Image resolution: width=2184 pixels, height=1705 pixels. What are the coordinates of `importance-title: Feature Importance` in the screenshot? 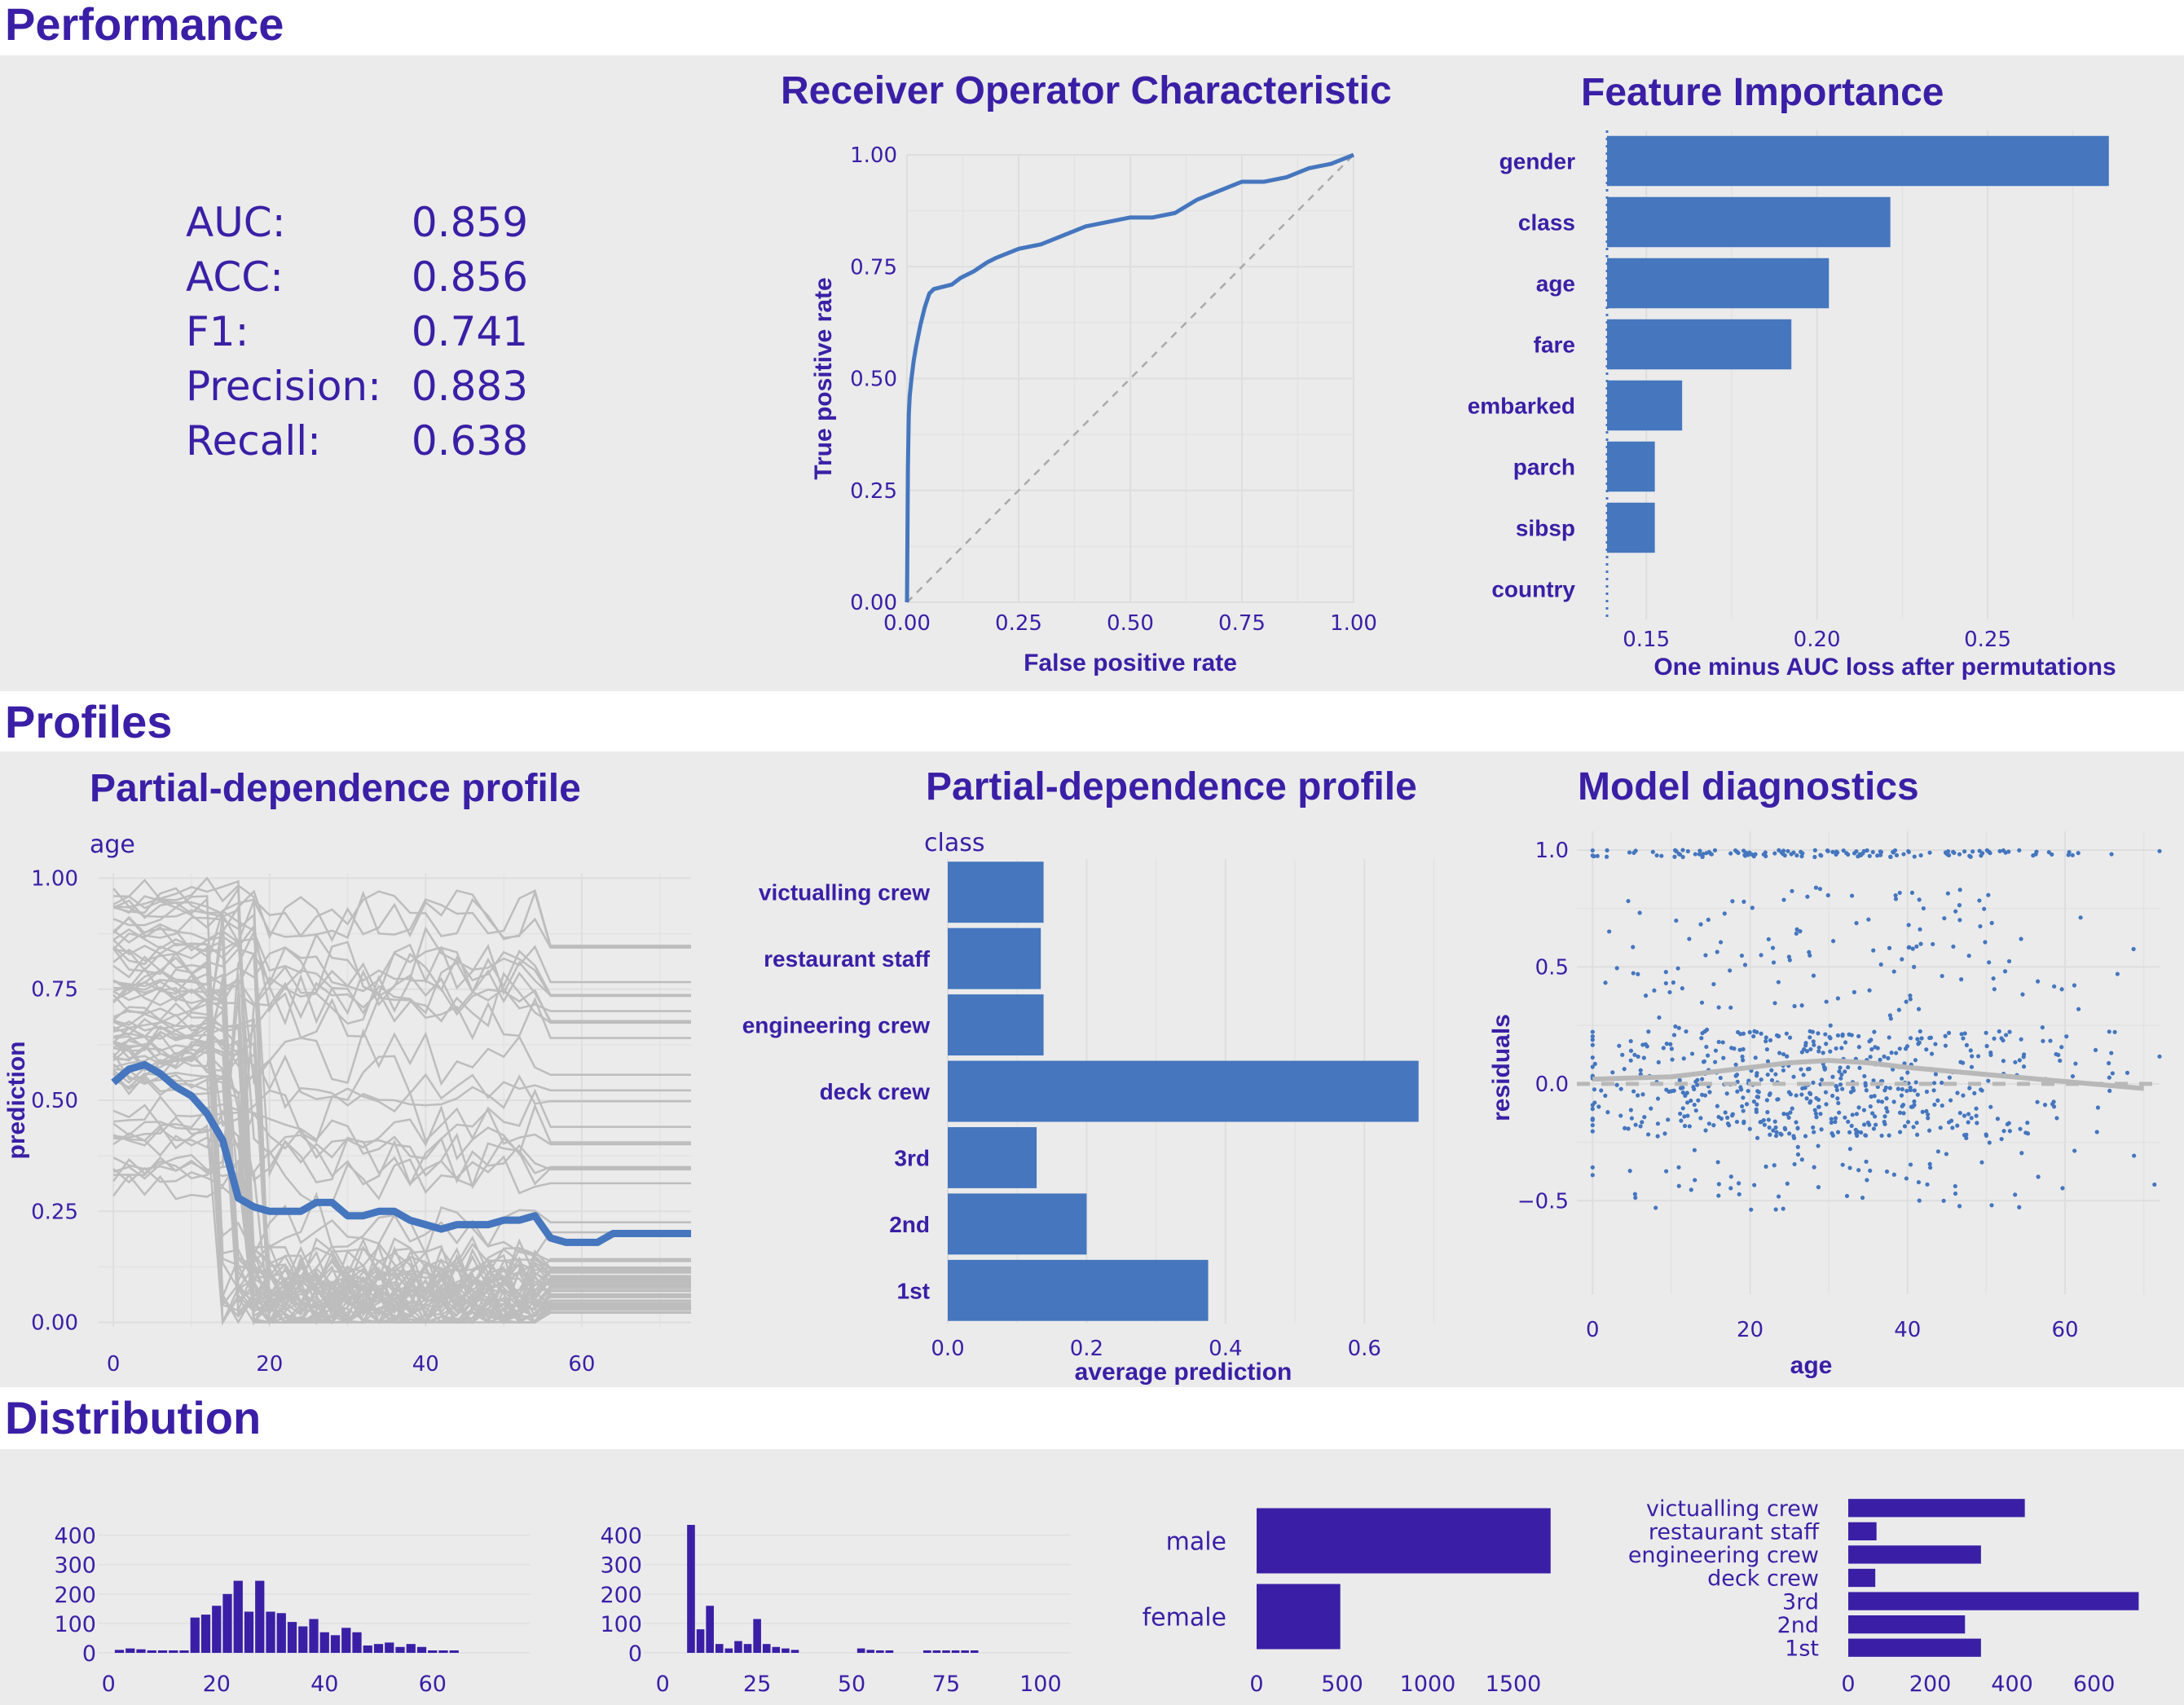 It's located at (1762, 92).